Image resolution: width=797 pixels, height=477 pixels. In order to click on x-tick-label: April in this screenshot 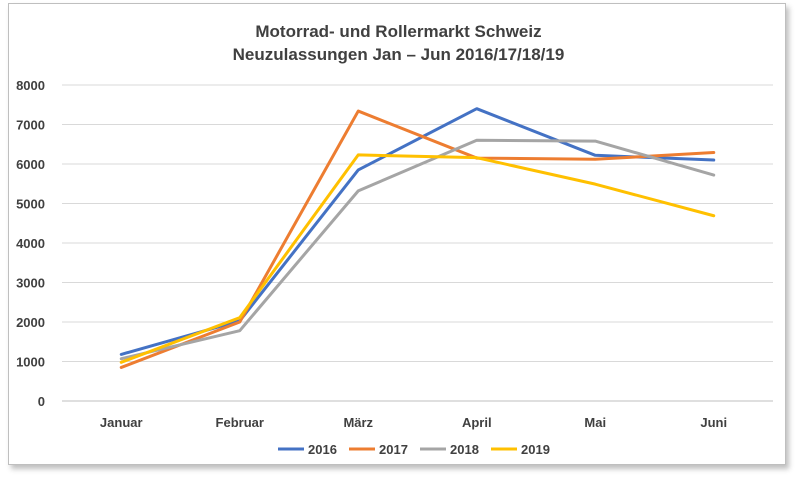, I will do `click(477, 422)`.